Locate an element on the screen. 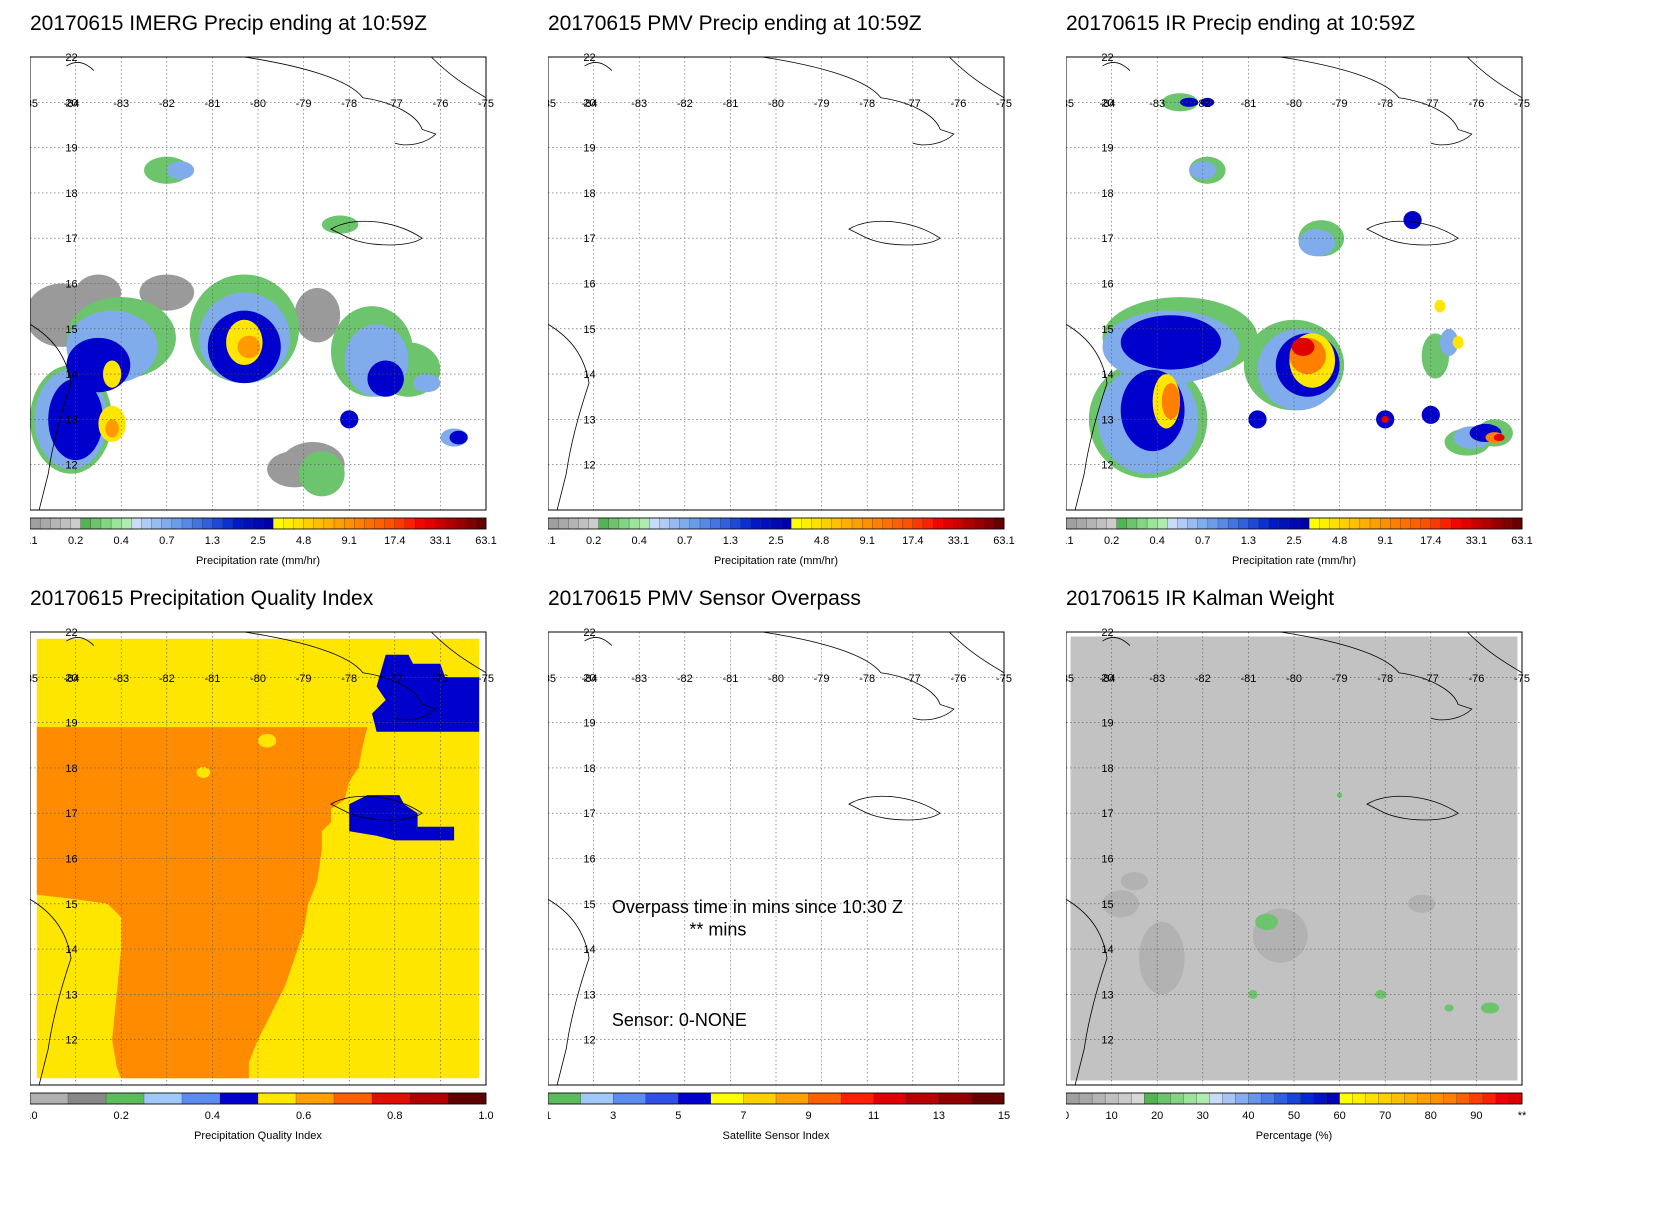  coastline-west is located at coordinates (80, 66).